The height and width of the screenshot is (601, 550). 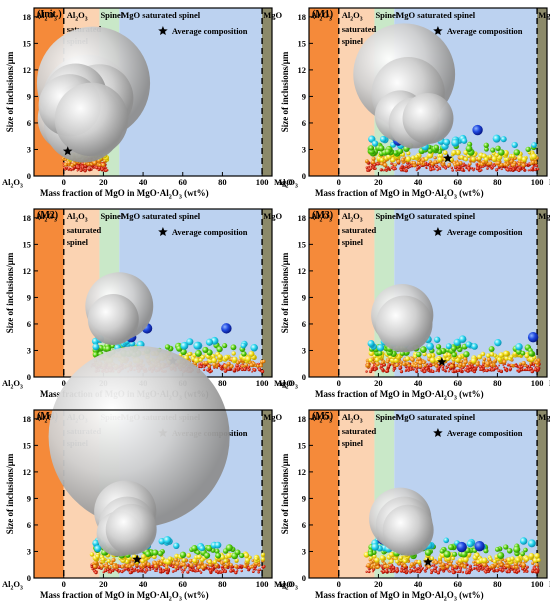 What do you see at coordinates (302, 17) in the screenshot?
I see `y-tick-label: 18` at bounding box center [302, 17].